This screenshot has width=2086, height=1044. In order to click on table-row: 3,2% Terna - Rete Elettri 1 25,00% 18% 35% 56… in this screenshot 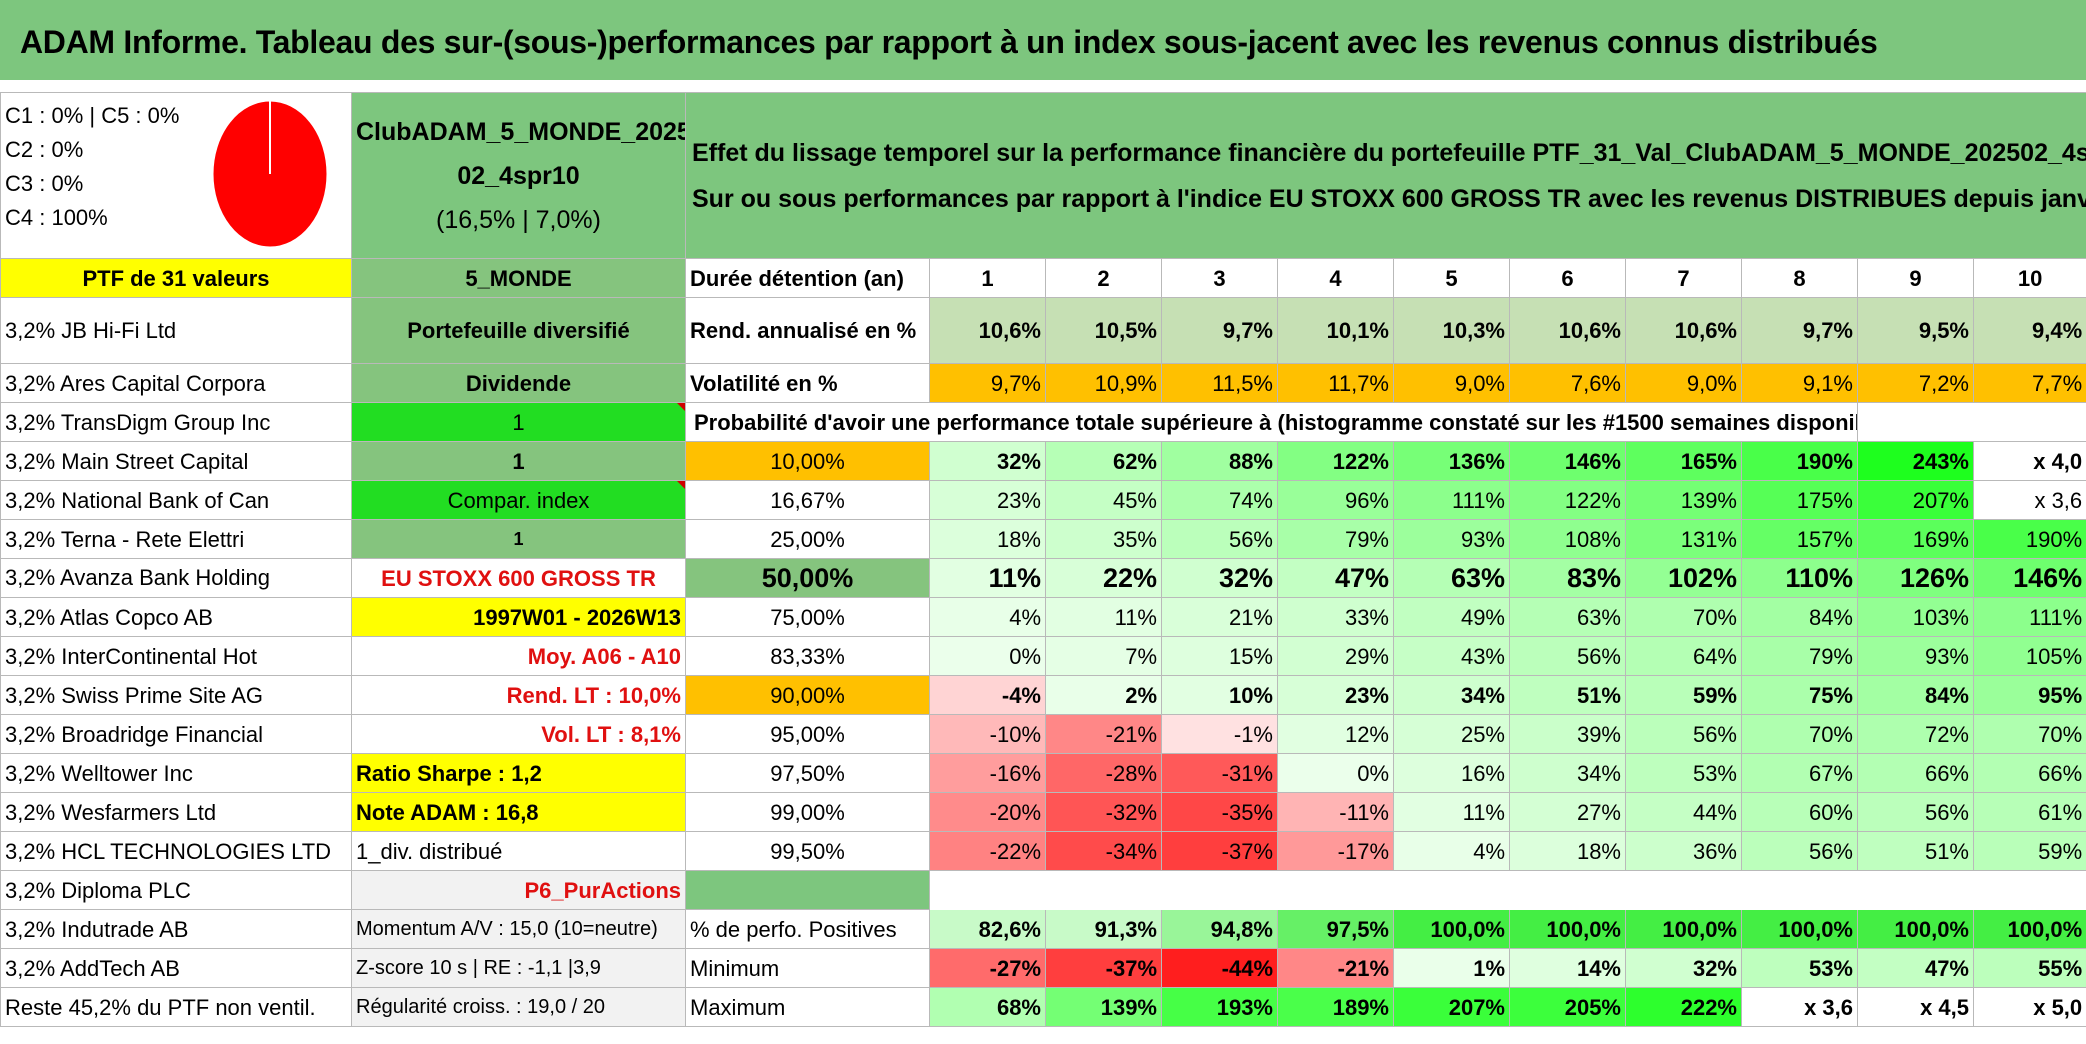, I will do `click(1043, 539)`.